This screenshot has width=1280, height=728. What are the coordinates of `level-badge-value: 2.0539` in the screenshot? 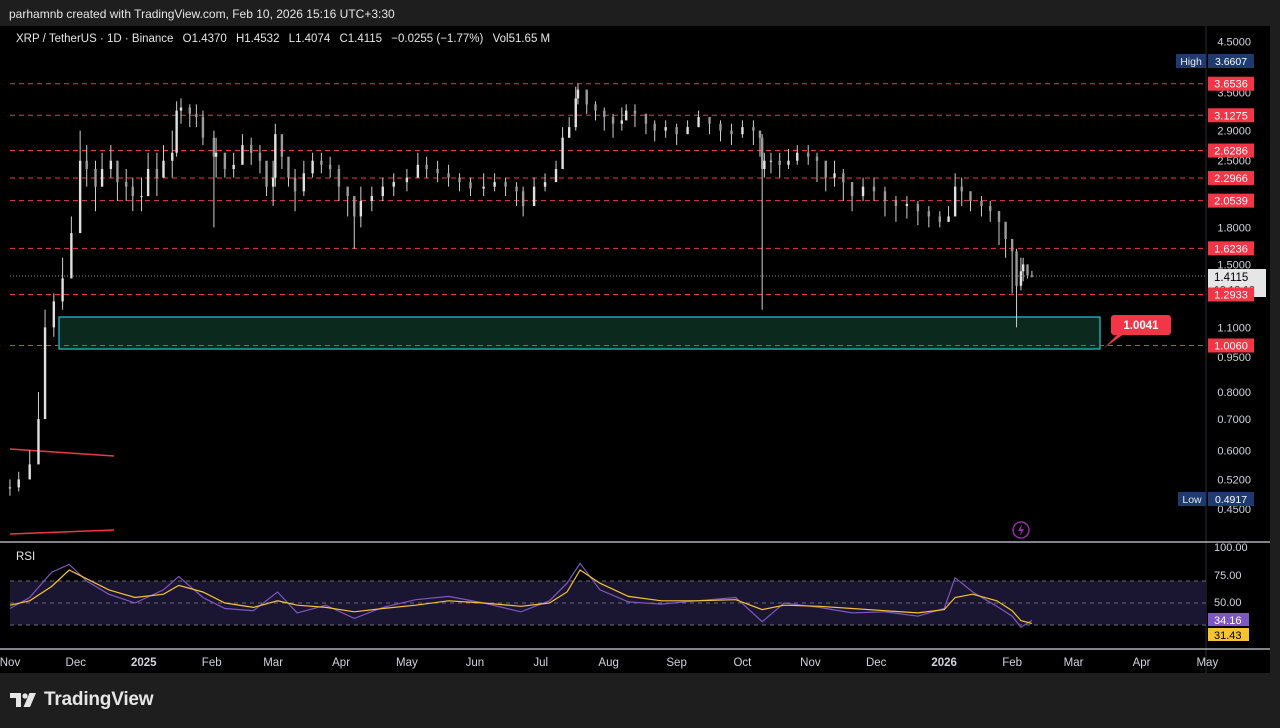 It's located at (1231, 202).